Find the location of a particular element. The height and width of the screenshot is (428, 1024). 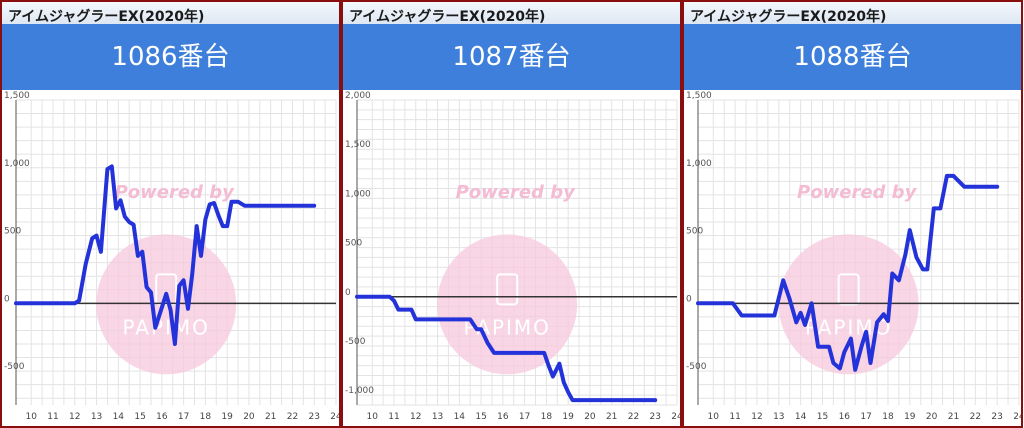

y-tick-label: -1,000 is located at coordinates (359, 391).